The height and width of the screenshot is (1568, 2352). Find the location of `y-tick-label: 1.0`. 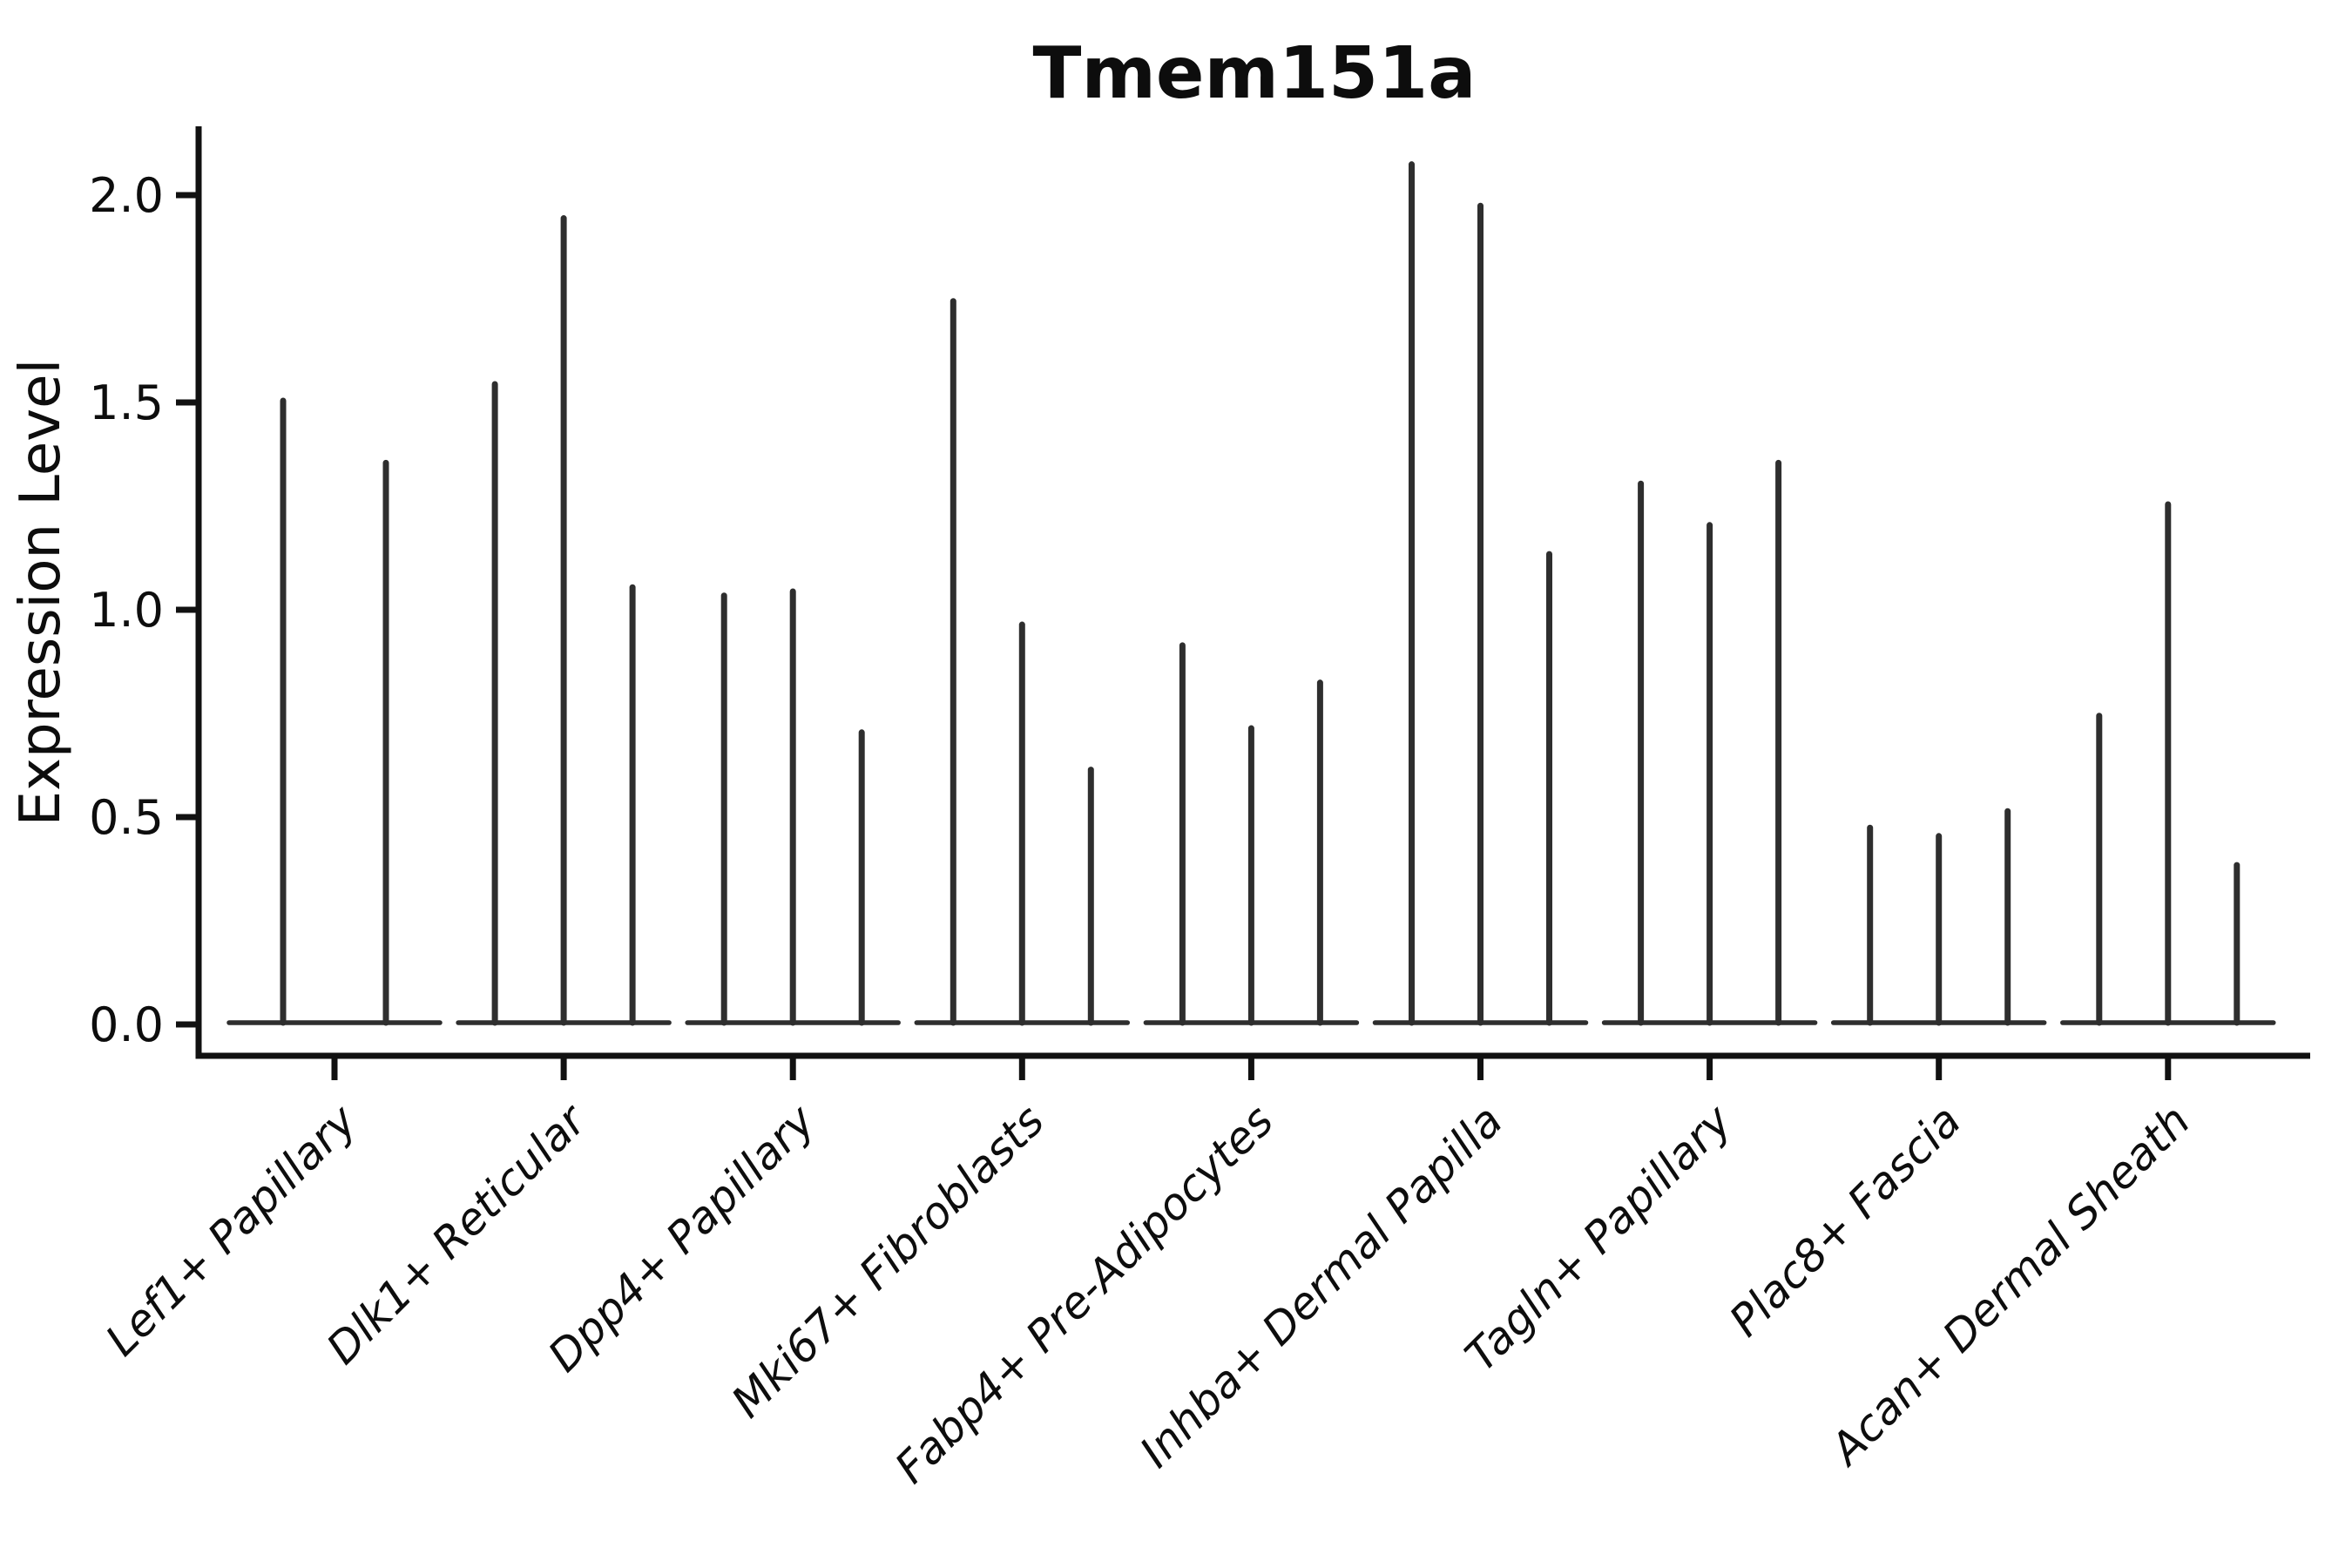

y-tick-label: 1.0 is located at coordinates (126, 610).